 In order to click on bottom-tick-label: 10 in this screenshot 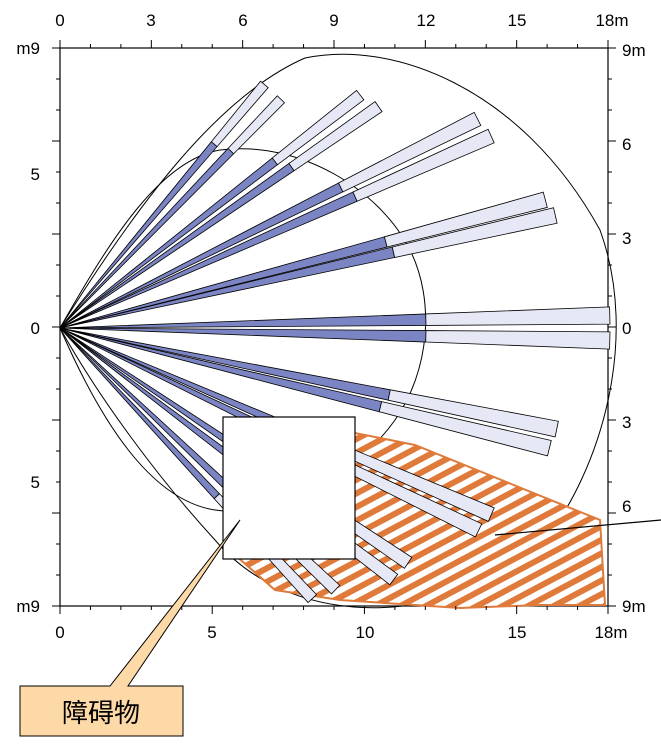, I will do `click(365, 632)`.